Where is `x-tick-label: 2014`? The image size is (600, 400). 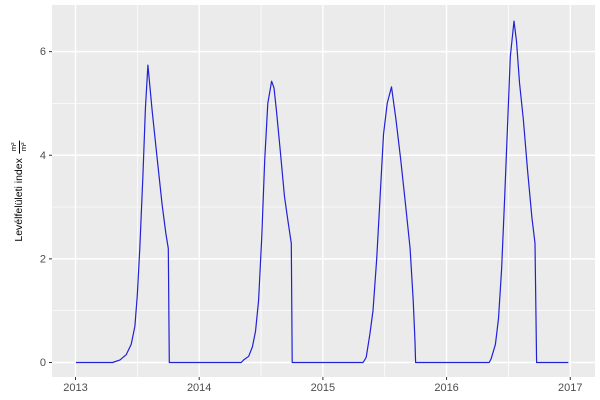
x-tick-label: 2014 is located at coordinates (199, 388).